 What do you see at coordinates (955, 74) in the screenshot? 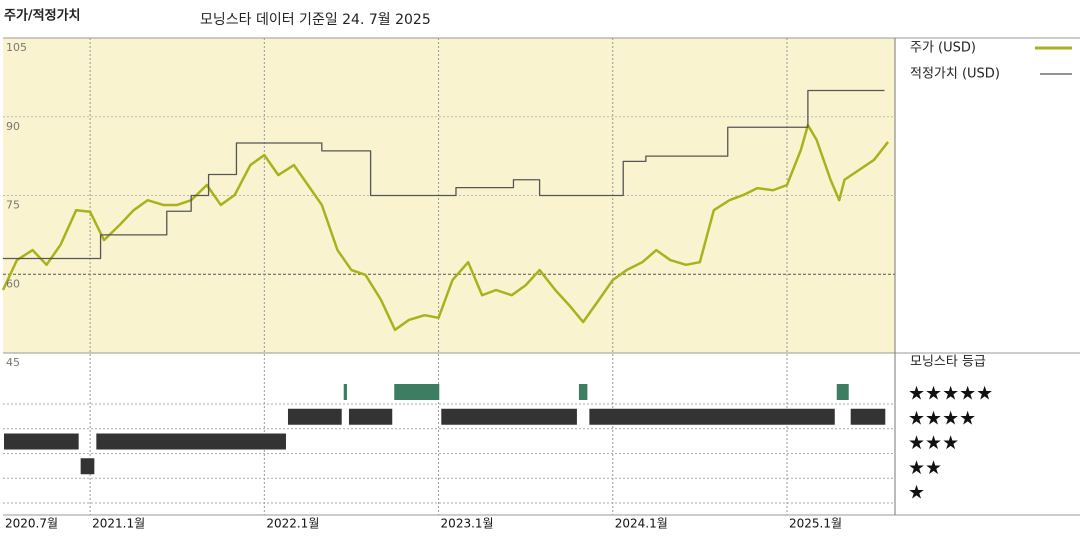
I see `legend-label: 적정가치 (USD)` at bounding box center [955, 74].